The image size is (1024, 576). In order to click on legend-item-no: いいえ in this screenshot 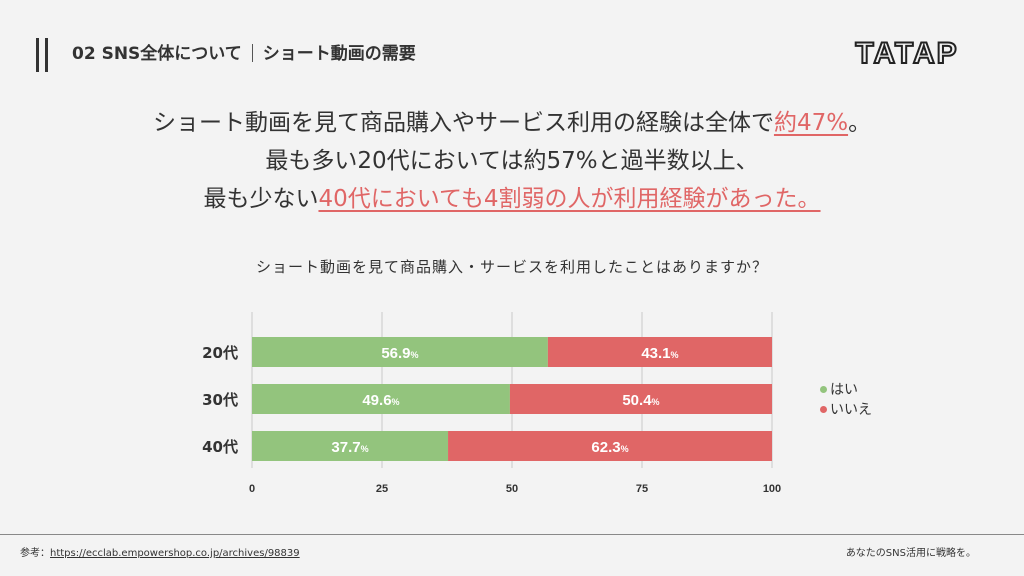, I will do `click(846, 410)`.